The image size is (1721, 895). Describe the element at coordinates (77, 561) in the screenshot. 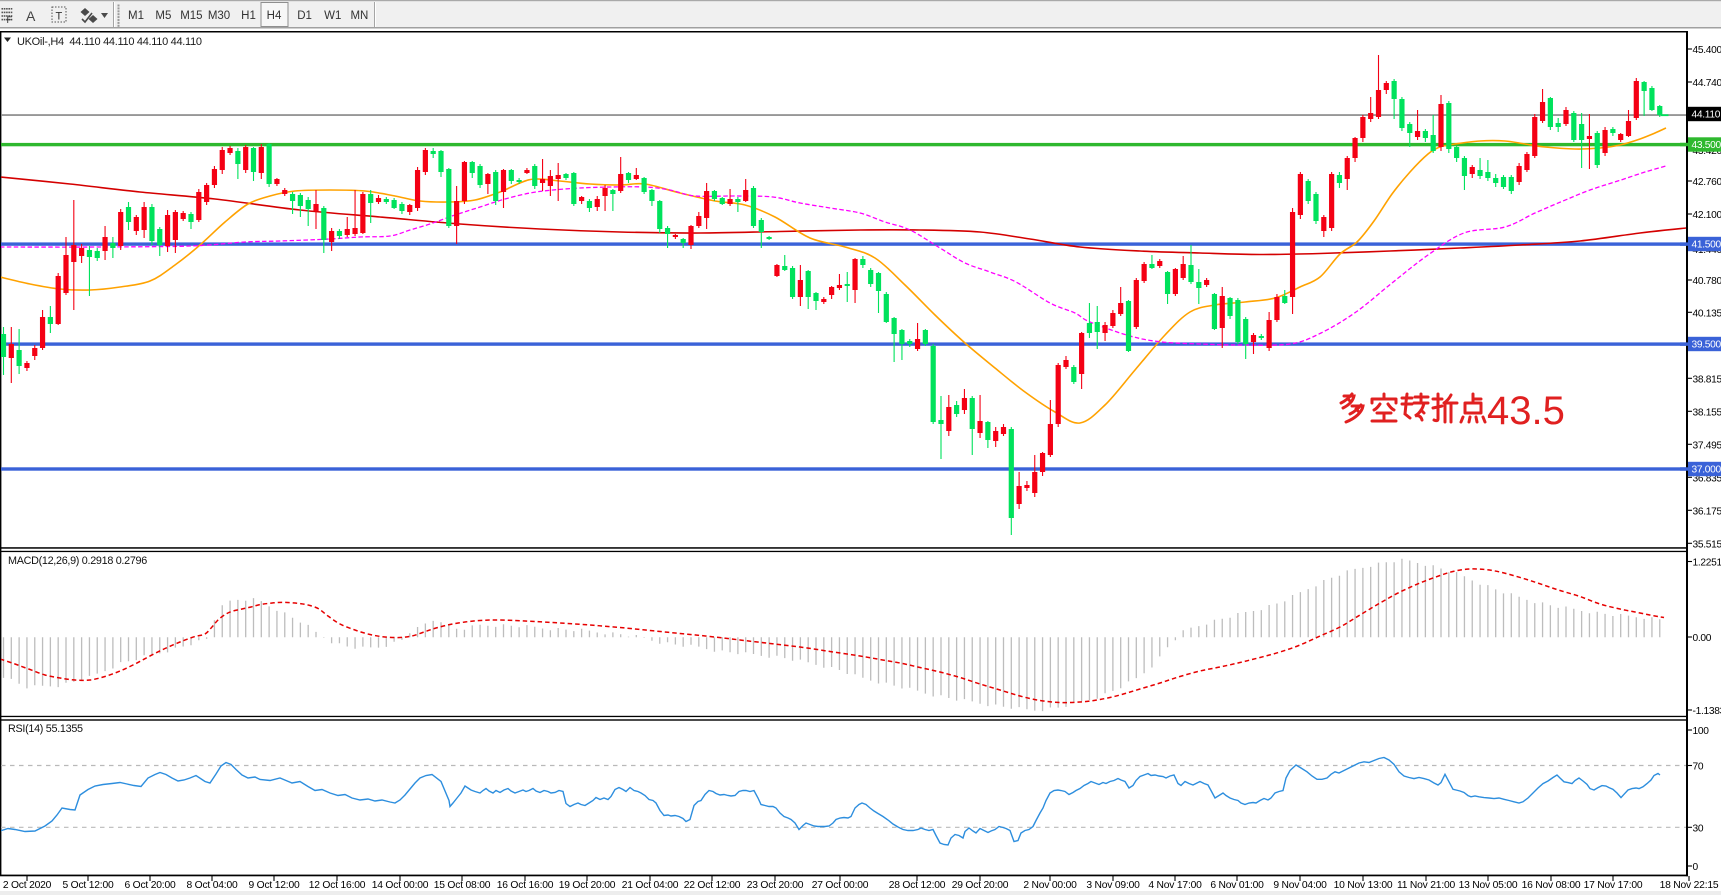

I see `svg-text: MACD(12,26,9) 0.2918 0.2796` at that location.